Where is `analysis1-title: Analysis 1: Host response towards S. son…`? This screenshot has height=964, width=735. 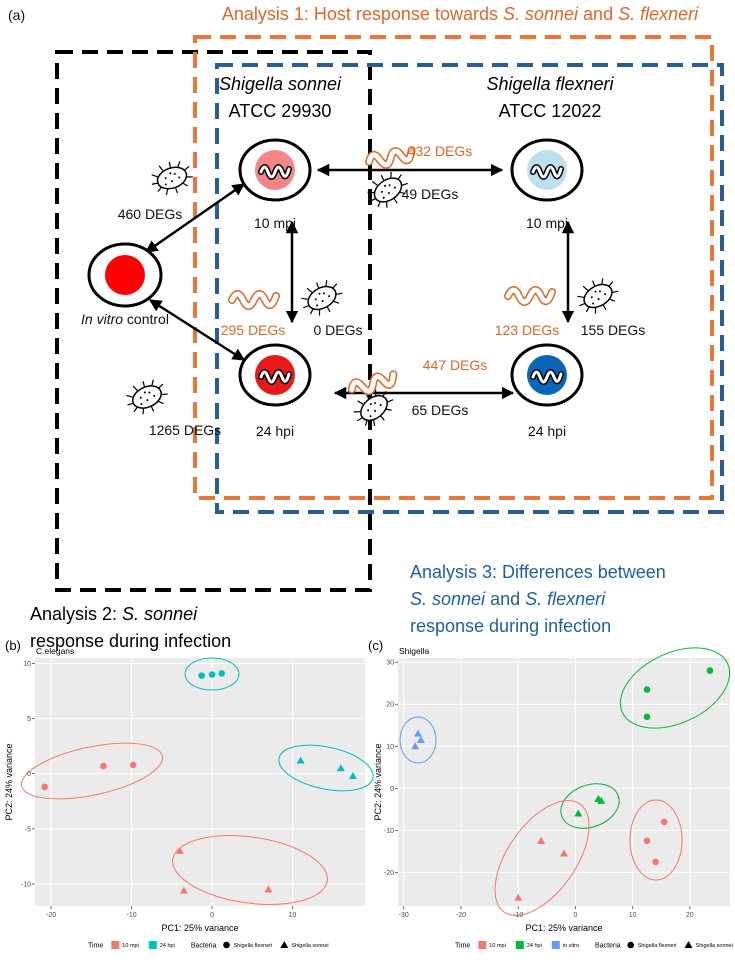
analysis1-title: Analysis 1: Host response towards S. son… is located at coordinates (460, 14).